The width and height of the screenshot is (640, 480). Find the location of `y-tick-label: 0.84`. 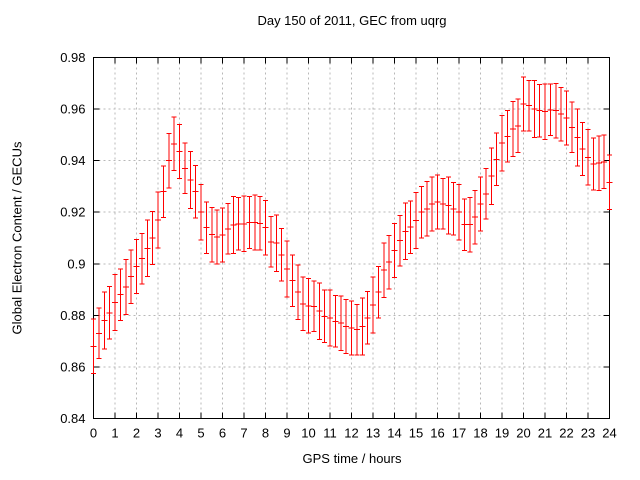

y-tick-label: 0.84 is located at coordinates (72, 418).